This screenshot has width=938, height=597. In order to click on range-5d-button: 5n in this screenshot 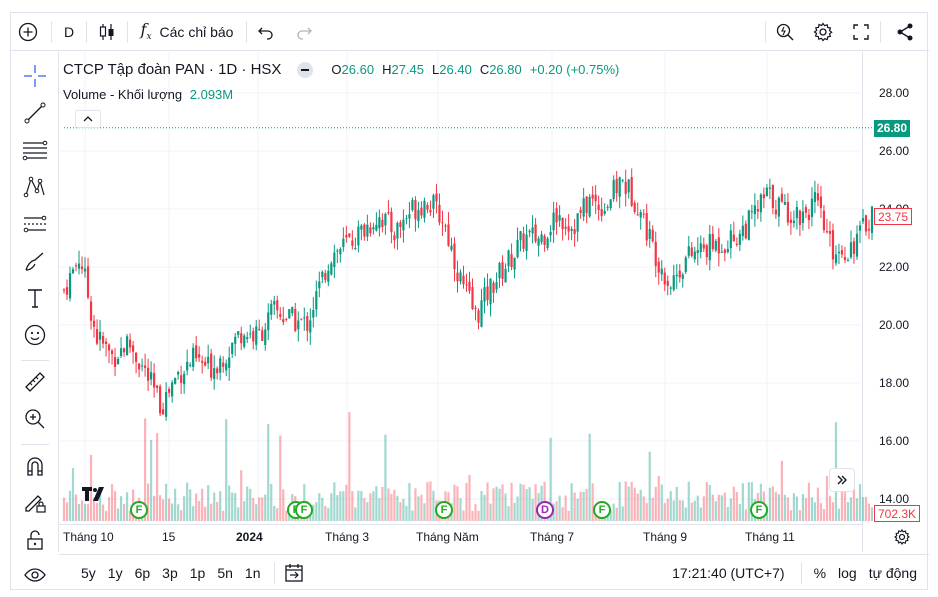, I will do `click(225, 573)`.